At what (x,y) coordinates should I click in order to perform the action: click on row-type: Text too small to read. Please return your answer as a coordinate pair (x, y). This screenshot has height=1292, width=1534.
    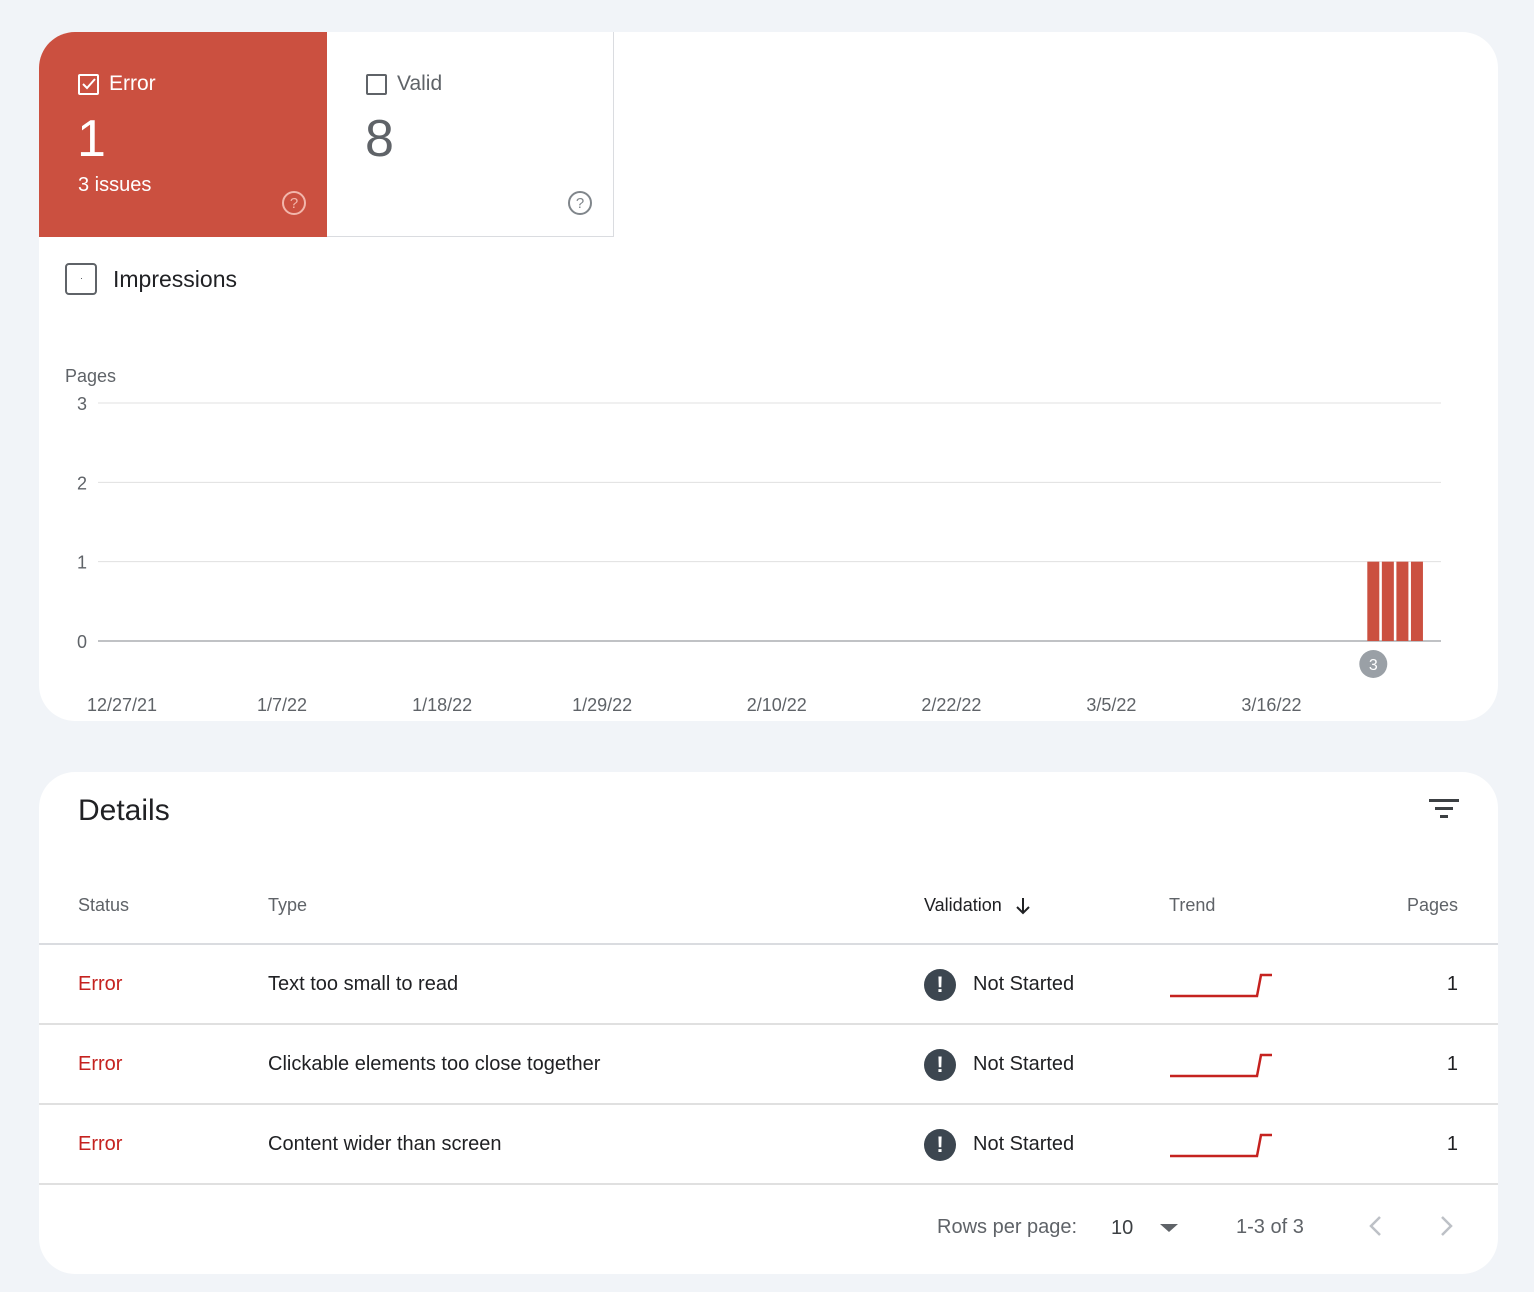
    Looking at the image, I should click on (363, 984).